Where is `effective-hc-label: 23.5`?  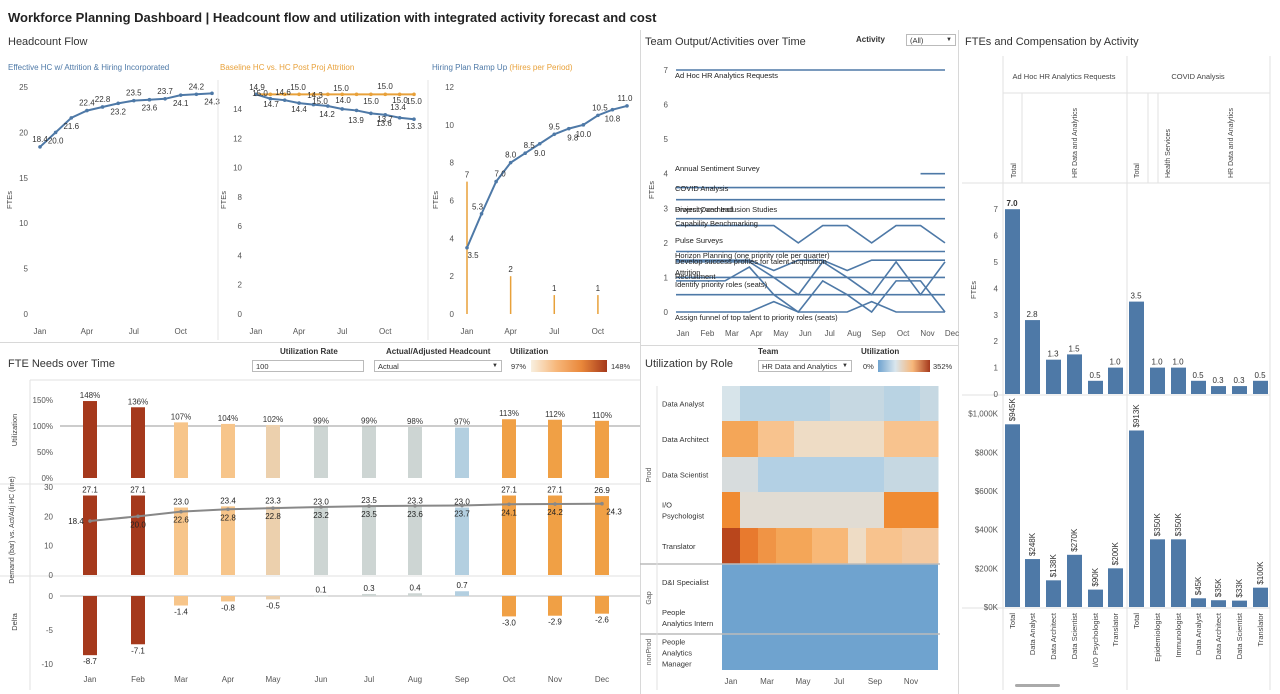
effective-hc-label: 23.5 is located at coordinates (134, 93).